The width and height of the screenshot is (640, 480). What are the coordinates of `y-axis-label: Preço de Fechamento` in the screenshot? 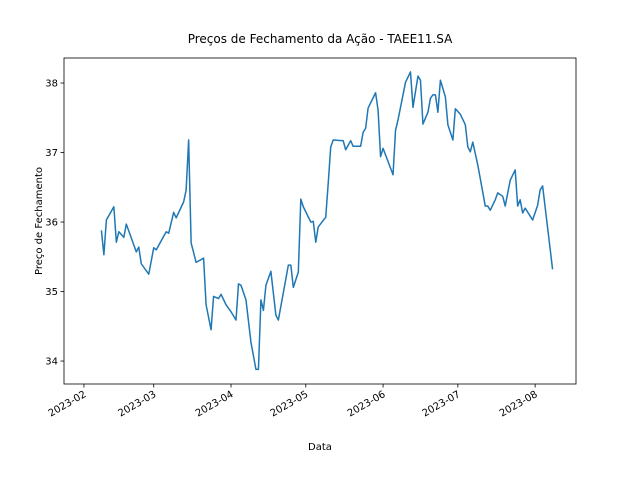 It's located at (39, 221).